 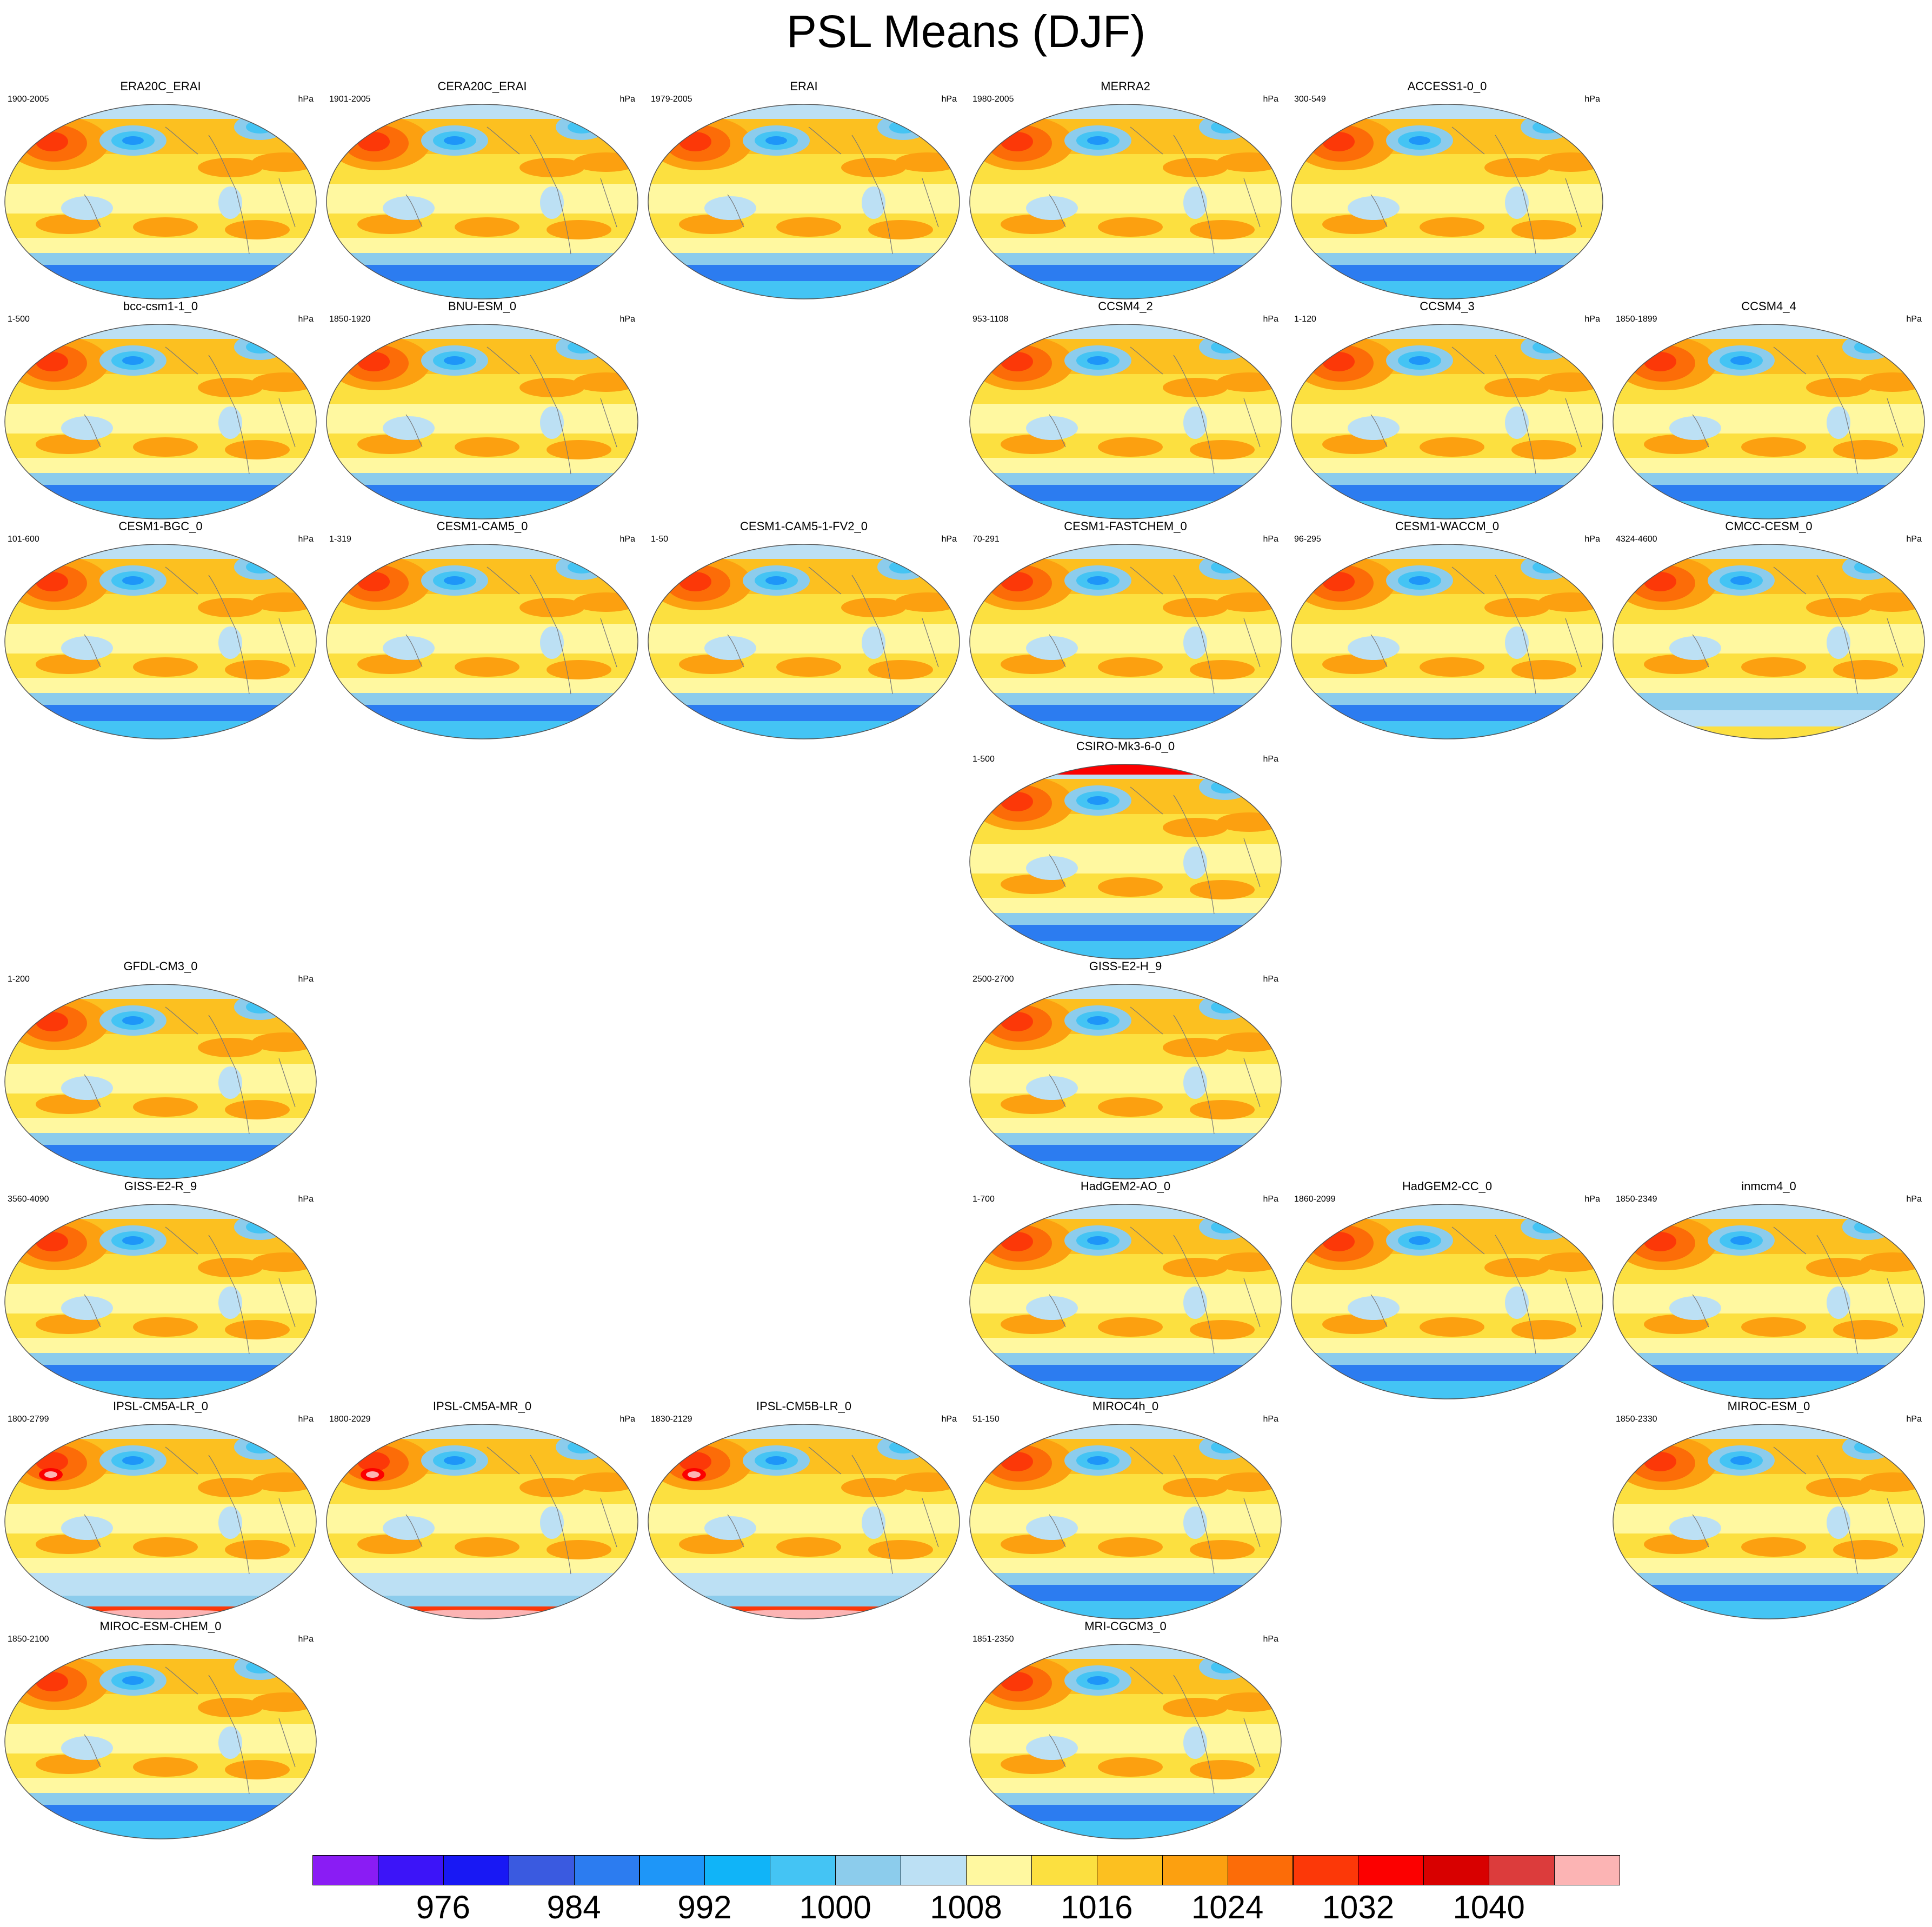 I want to click on panel-title: MIROC4h_0, so click(x=1125, y=1406).